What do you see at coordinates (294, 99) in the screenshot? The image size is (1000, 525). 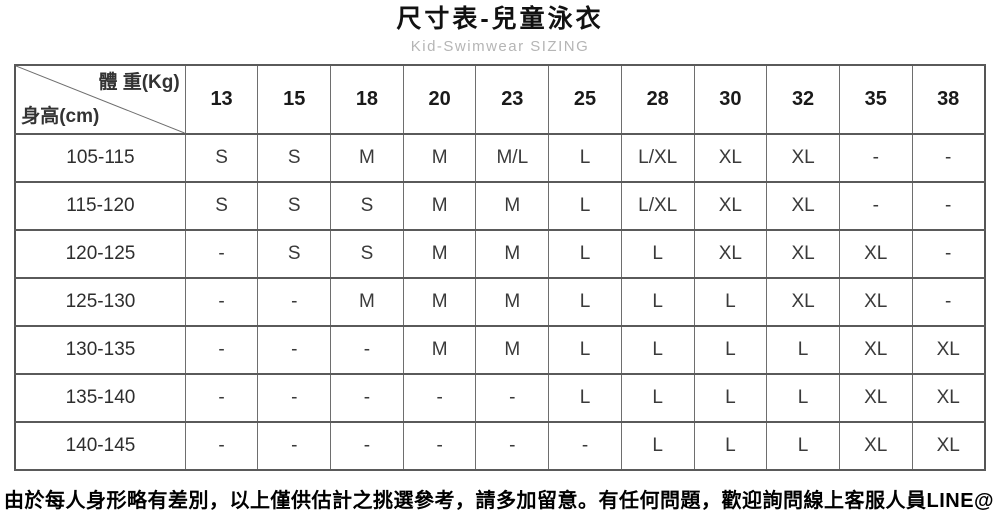 I see `weight-header-cell: 15` at bounding box center [294, 99].